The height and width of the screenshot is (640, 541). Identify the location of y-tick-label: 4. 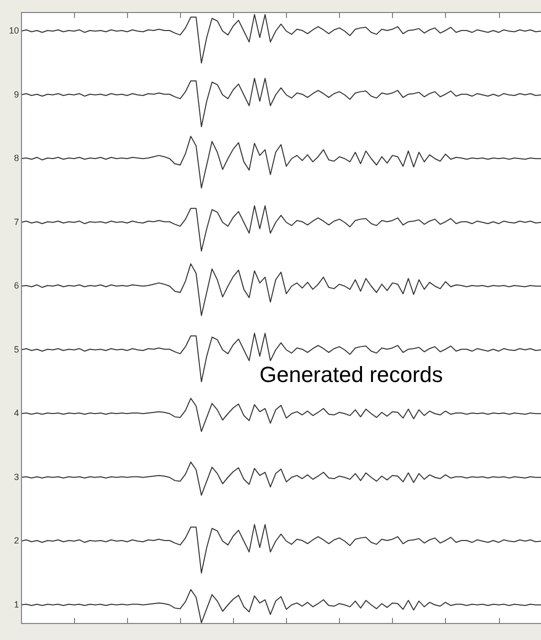
(16, 413).